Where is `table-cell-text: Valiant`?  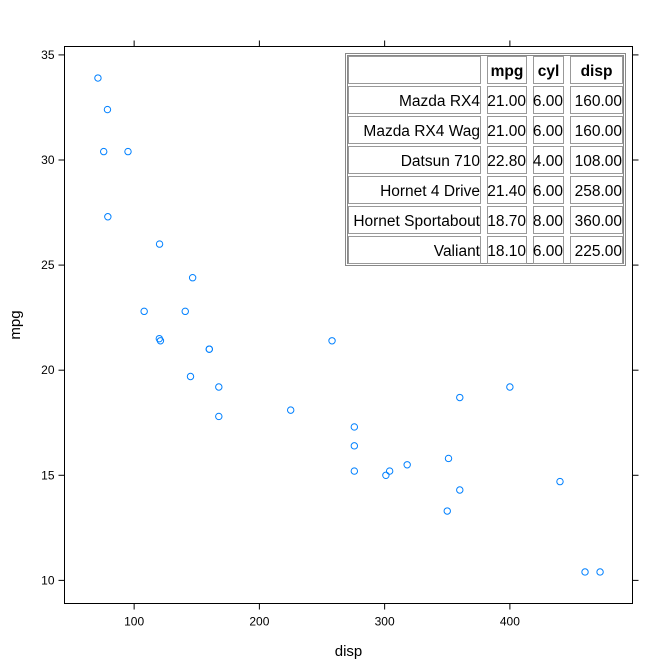 table-cell-text: Valiant is located at coordinates (457, 251).